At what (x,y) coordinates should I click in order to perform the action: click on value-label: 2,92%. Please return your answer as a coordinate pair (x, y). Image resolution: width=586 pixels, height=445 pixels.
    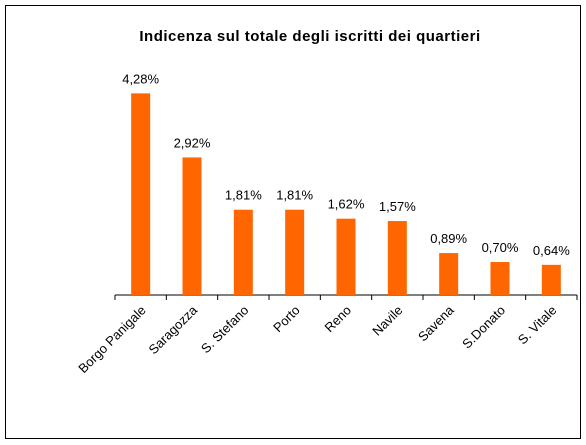
    Looking at the image, I should click on (192, 142).